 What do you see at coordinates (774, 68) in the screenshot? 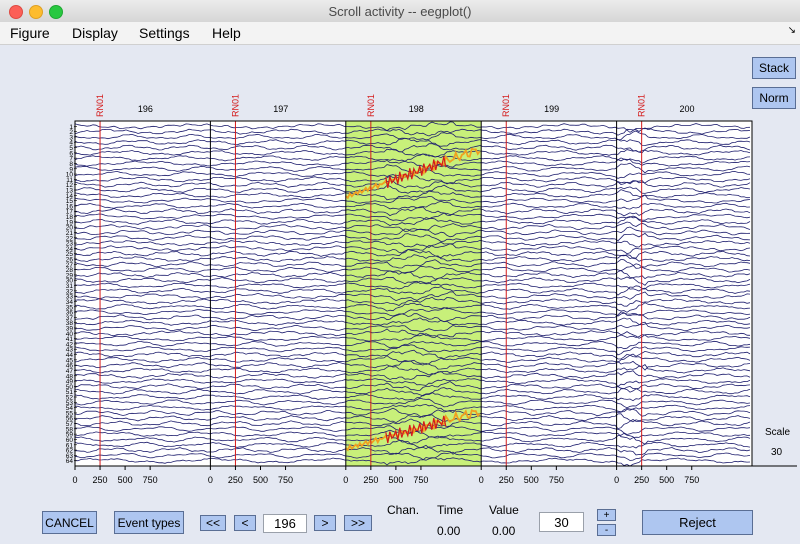
I see `stack-button: Stack` at bounding box center [774, 68].